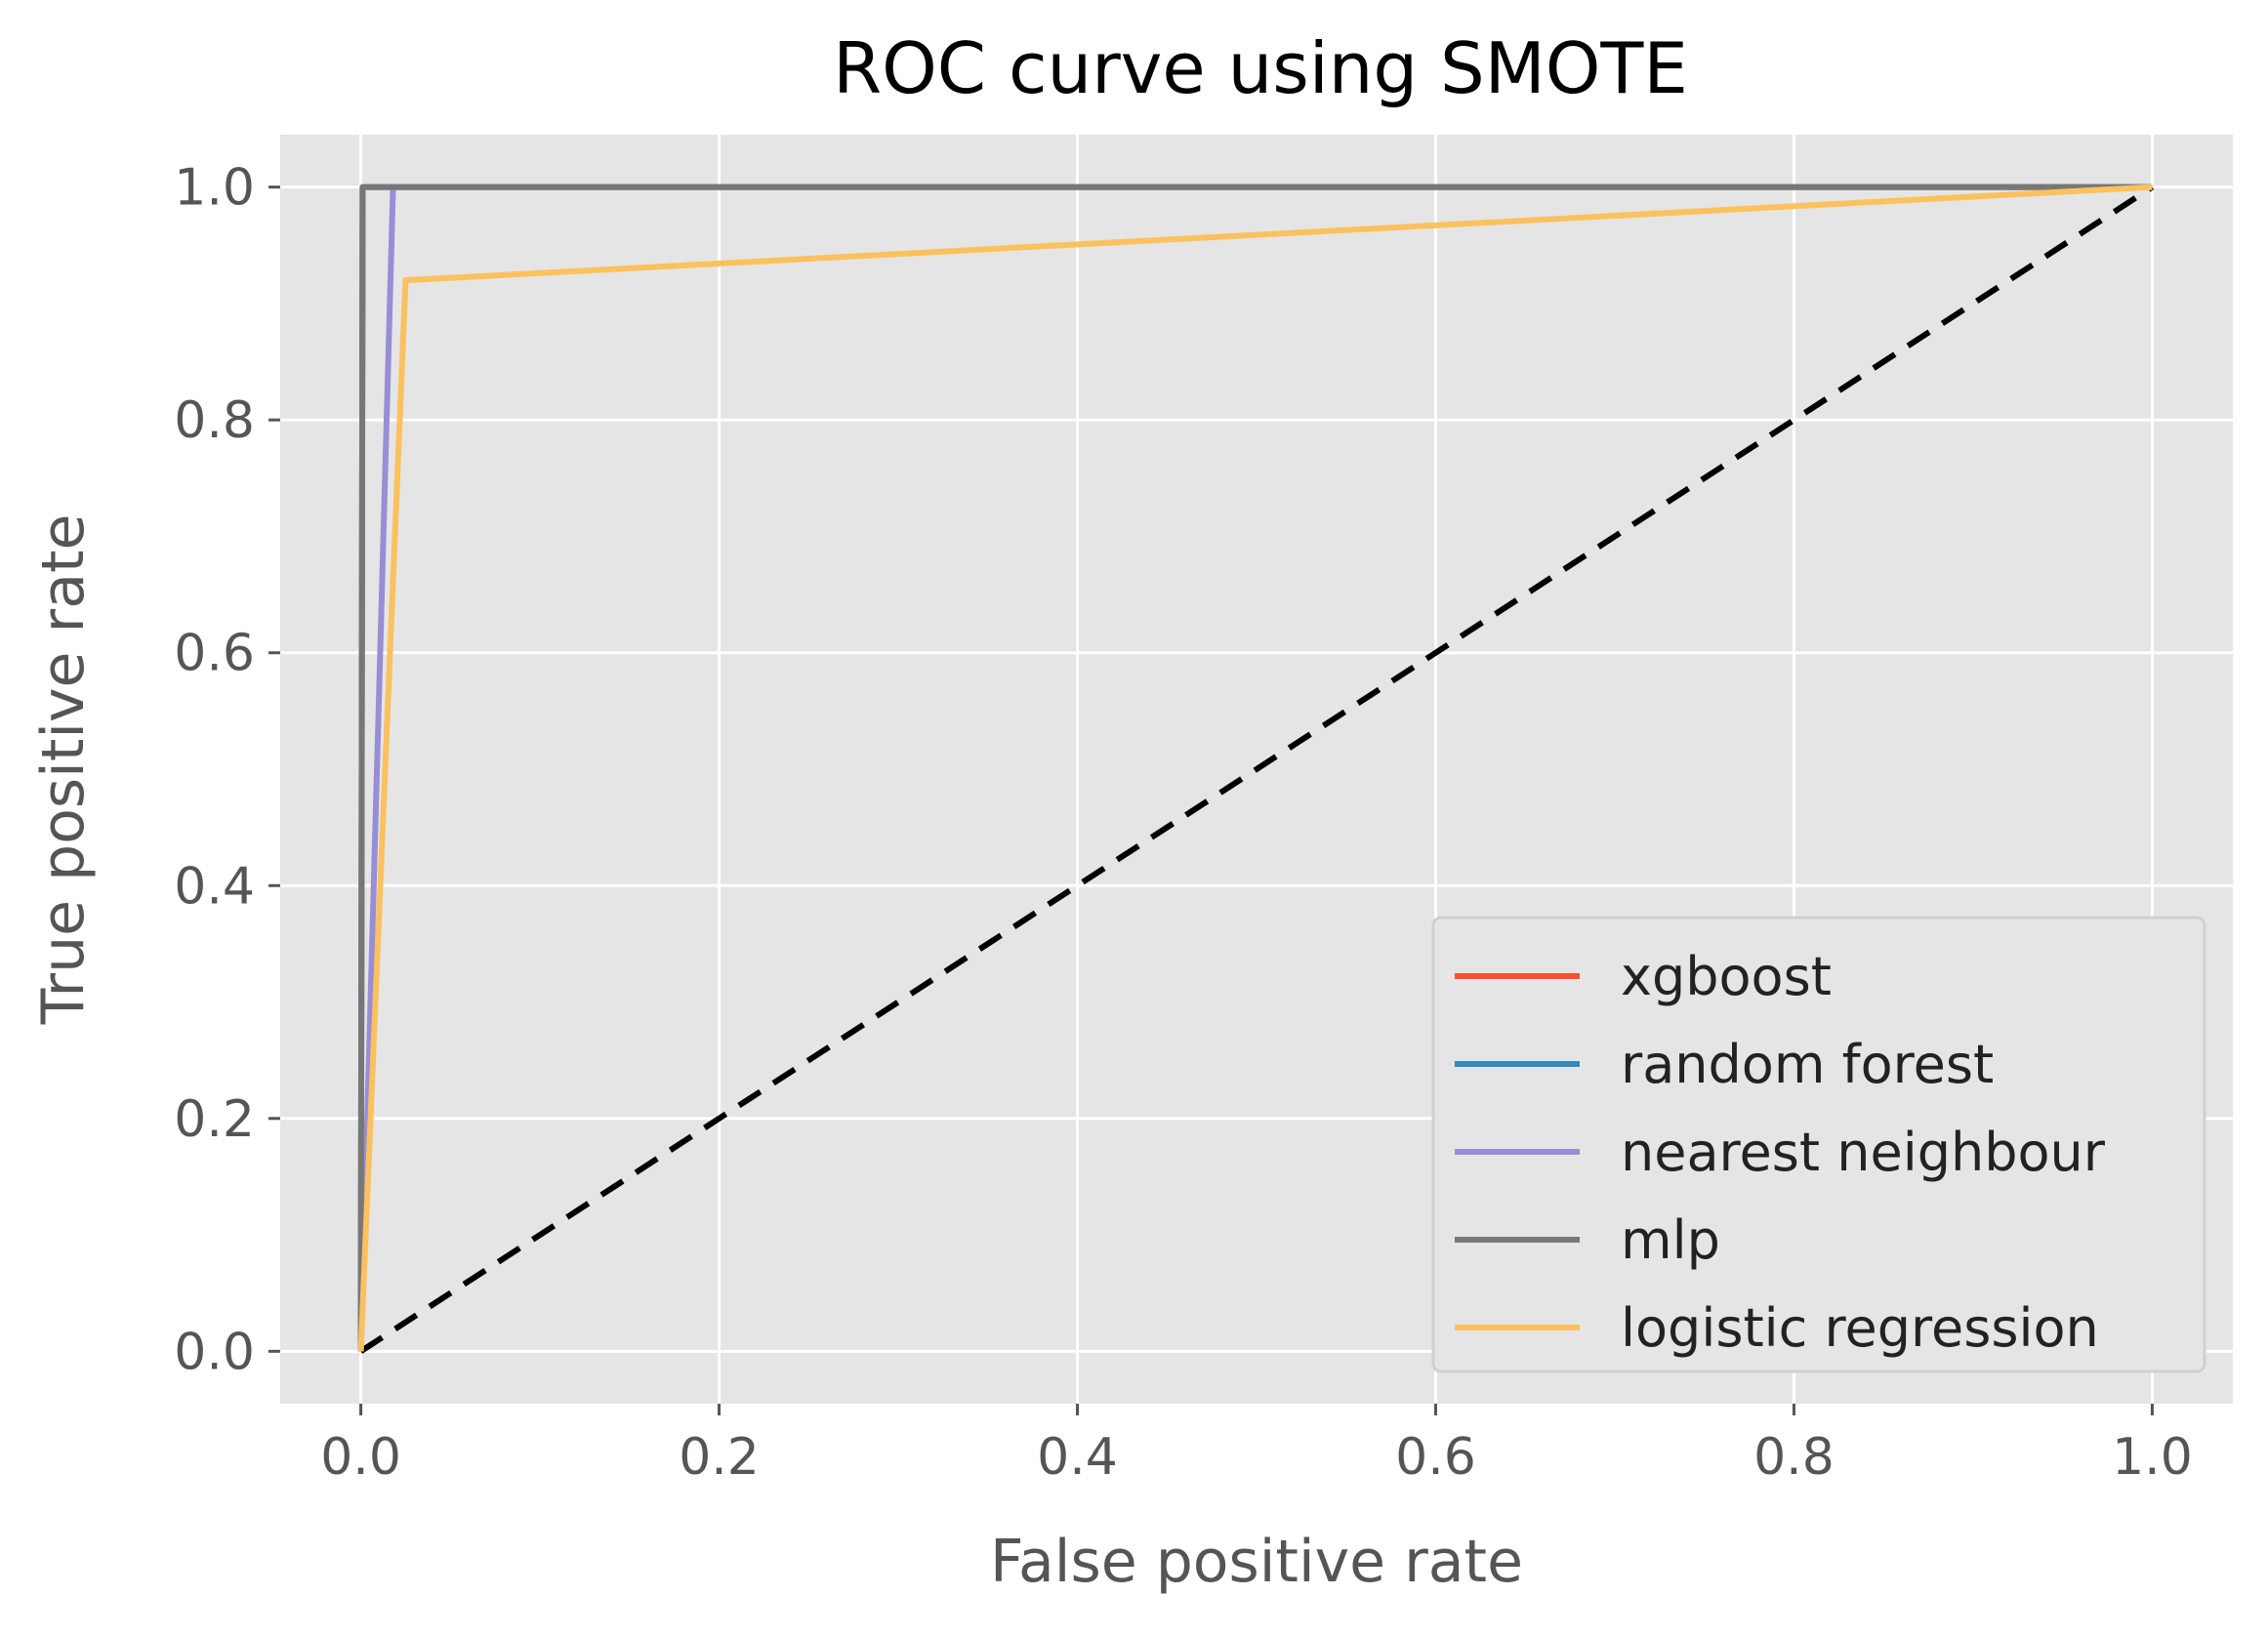  I want to click on x-tick-label: 0.2, so click(720, 1457).